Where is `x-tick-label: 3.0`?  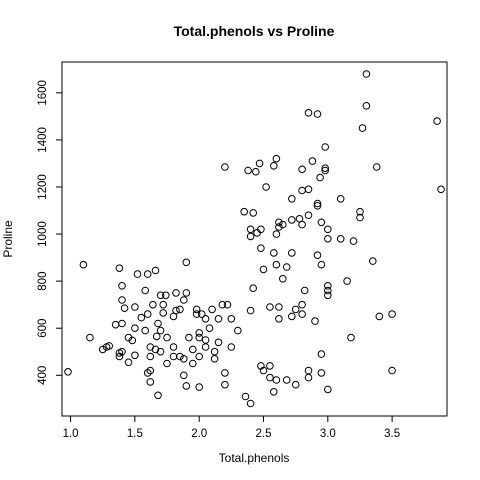 x-tick-label: 3.0 is located at coordinates (328, 434).